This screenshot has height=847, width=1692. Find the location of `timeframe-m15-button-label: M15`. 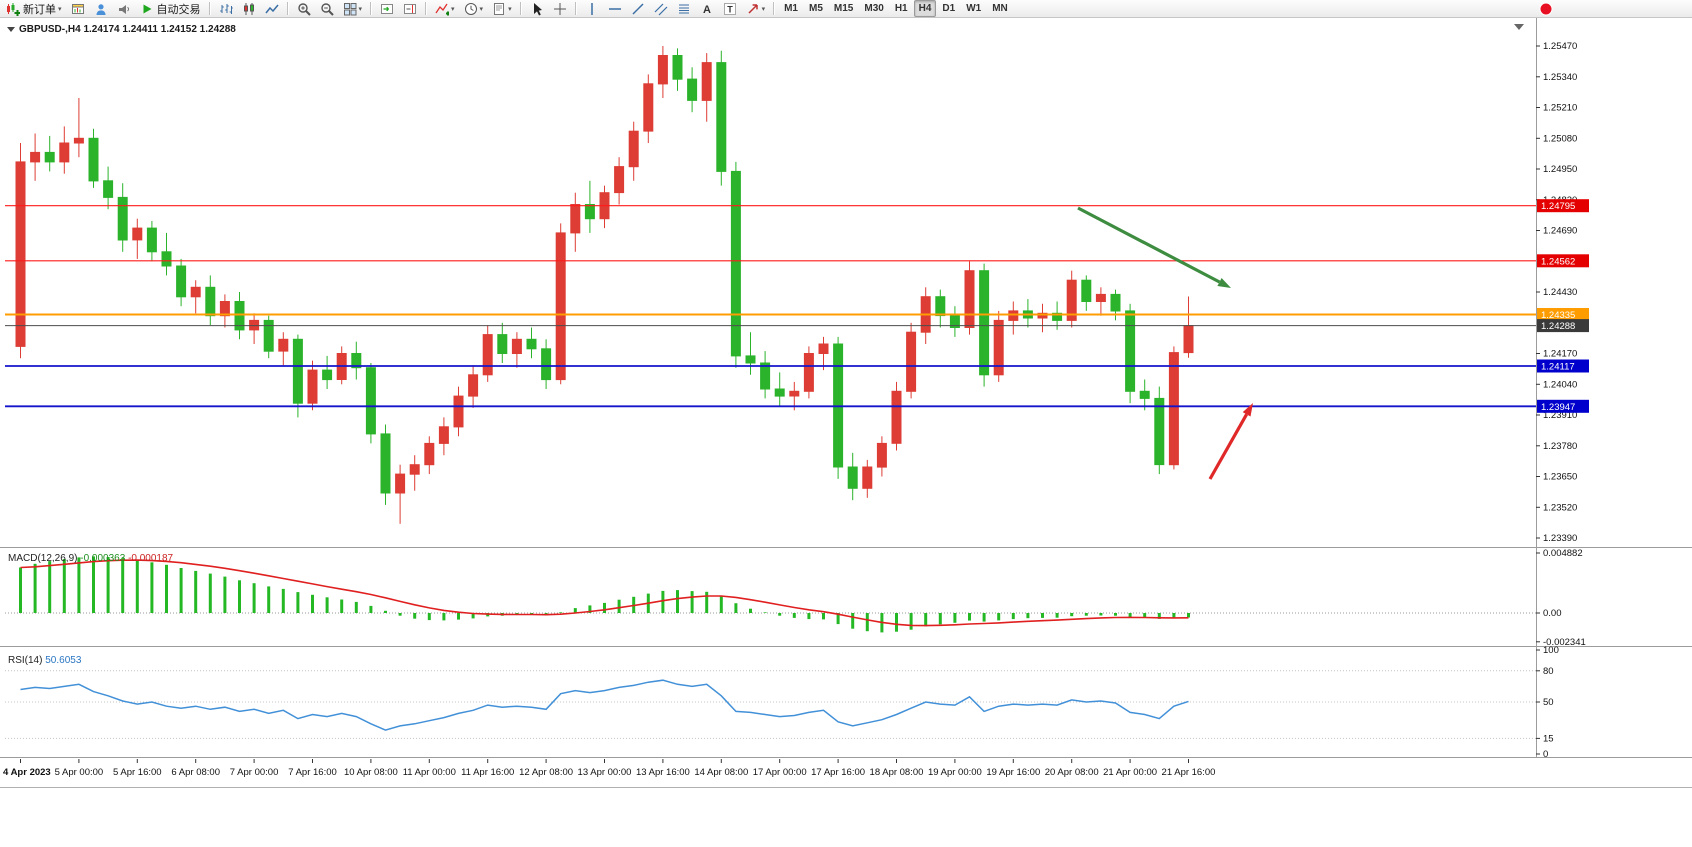

timeframe-m15-button-label: M15 is located at coordinates (843, 8).